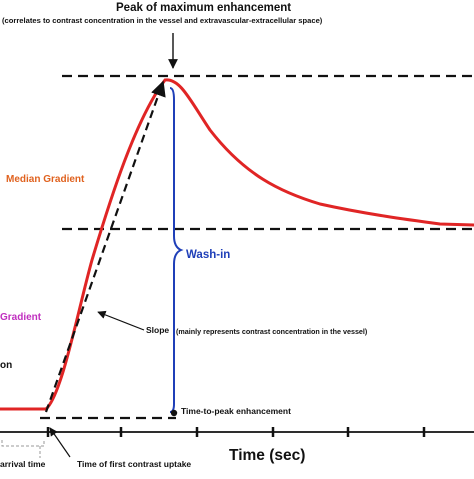 The height and width of the screenshot is (479, 474). What do you see at coordinates (134, 464) in the screenshot?
I see `first-uptake-label: Time of first contrast uptake` at bounding box center [134, 464].